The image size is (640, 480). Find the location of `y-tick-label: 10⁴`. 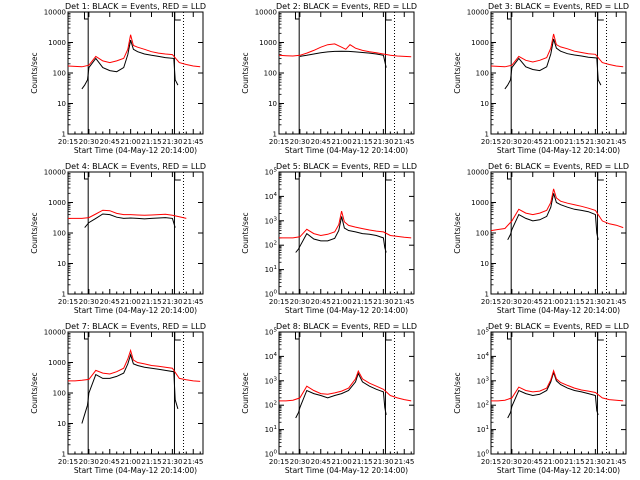

y-tick-label: 10⁴ is located at coordinates (271, 356).